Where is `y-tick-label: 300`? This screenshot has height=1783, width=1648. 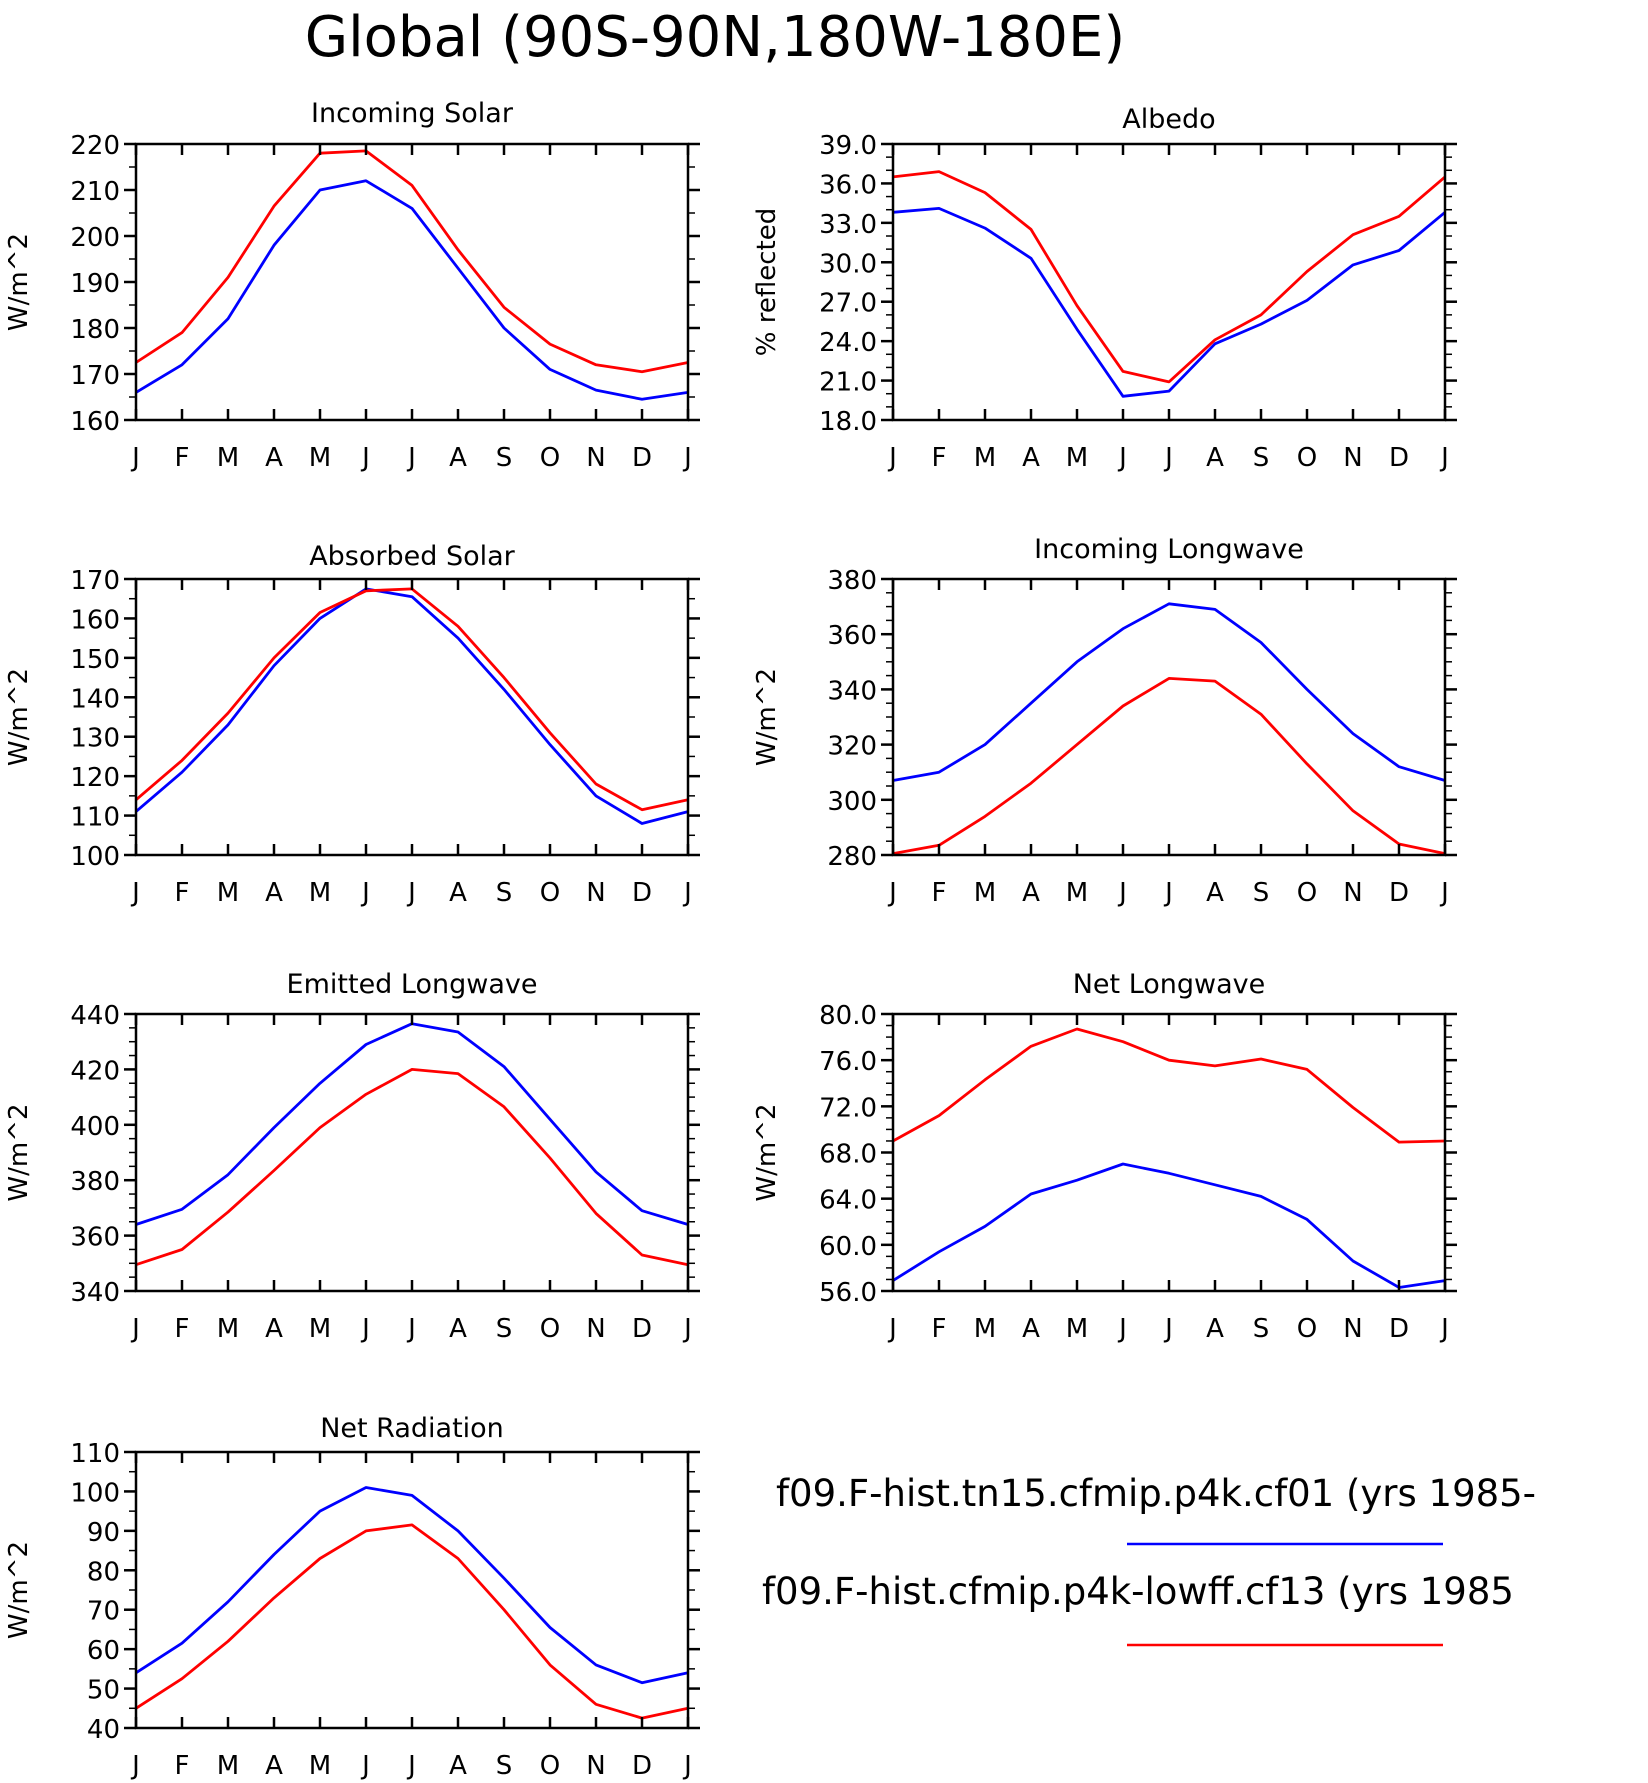
y-tick-label: 300 is located at coordinates (852, 802).